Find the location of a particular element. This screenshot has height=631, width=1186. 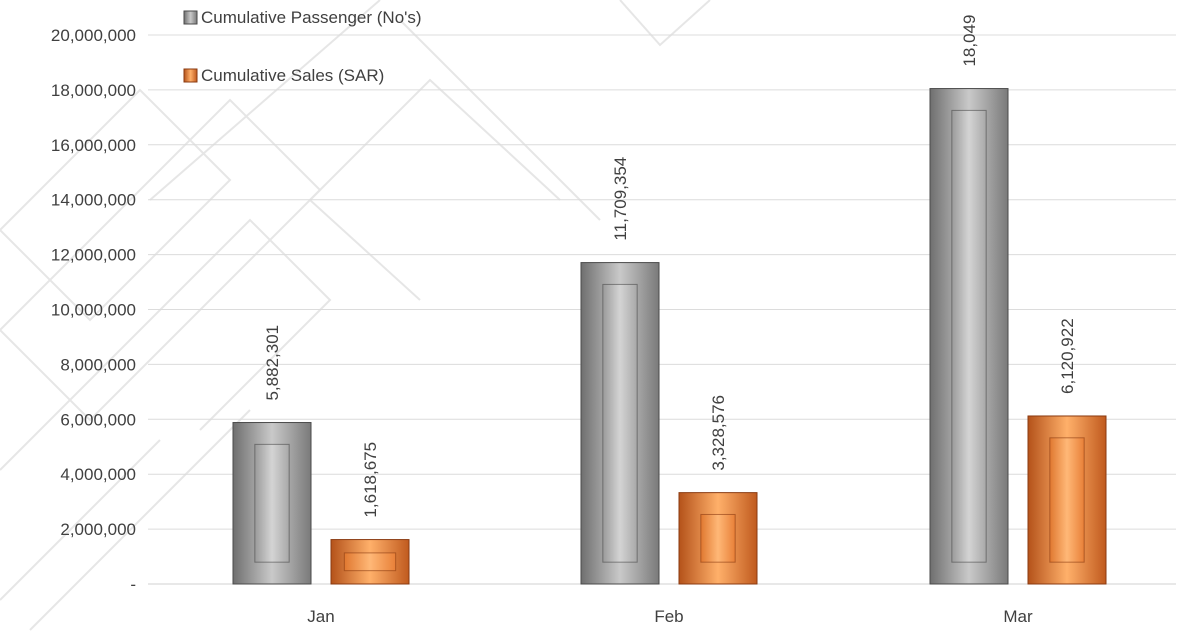

y-tick-label: 6,000,000 is located at coordinates (98, 419).